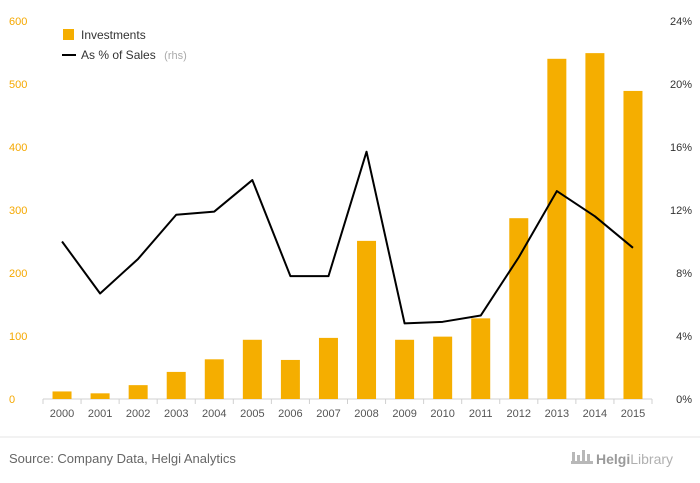 The width and height of the screenshot is (700, 483). Describe the element at coordinates (118, 55) in the screenshot. I see `legend-label-sales-text: As % of Sales` at that location.